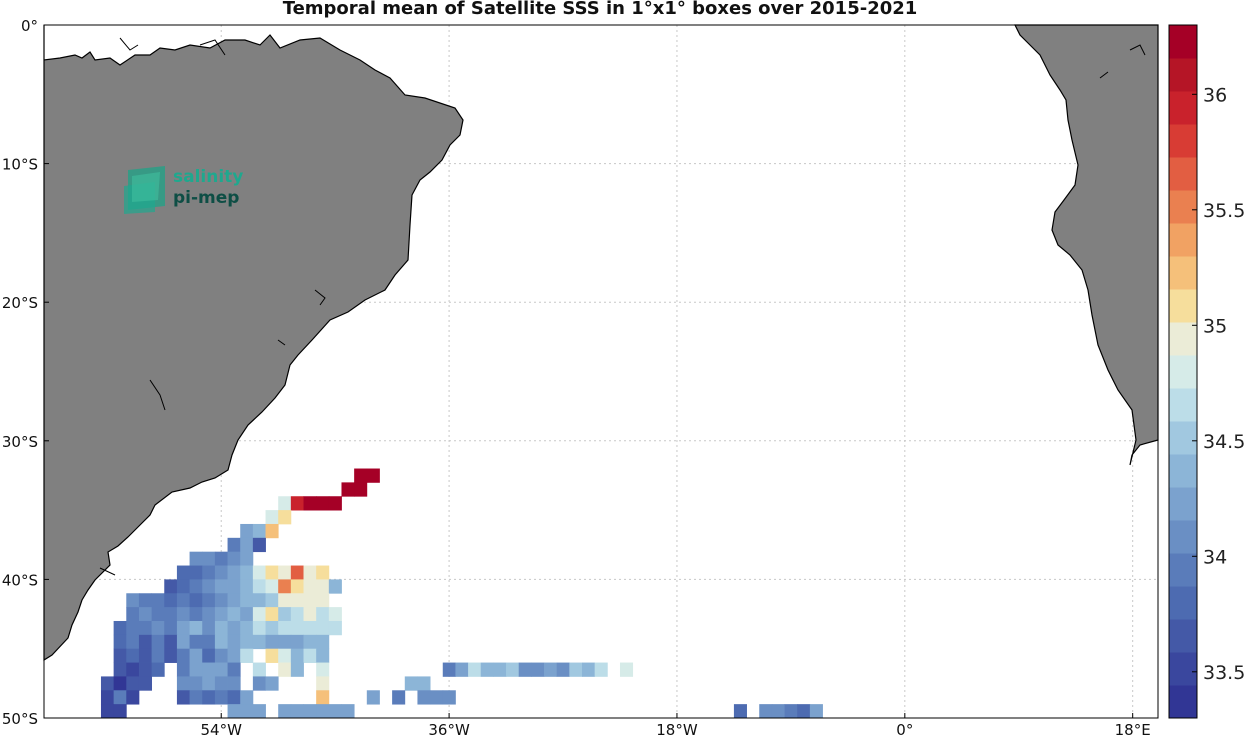  I want to click on colorbar-frame, so click(1183, 371).